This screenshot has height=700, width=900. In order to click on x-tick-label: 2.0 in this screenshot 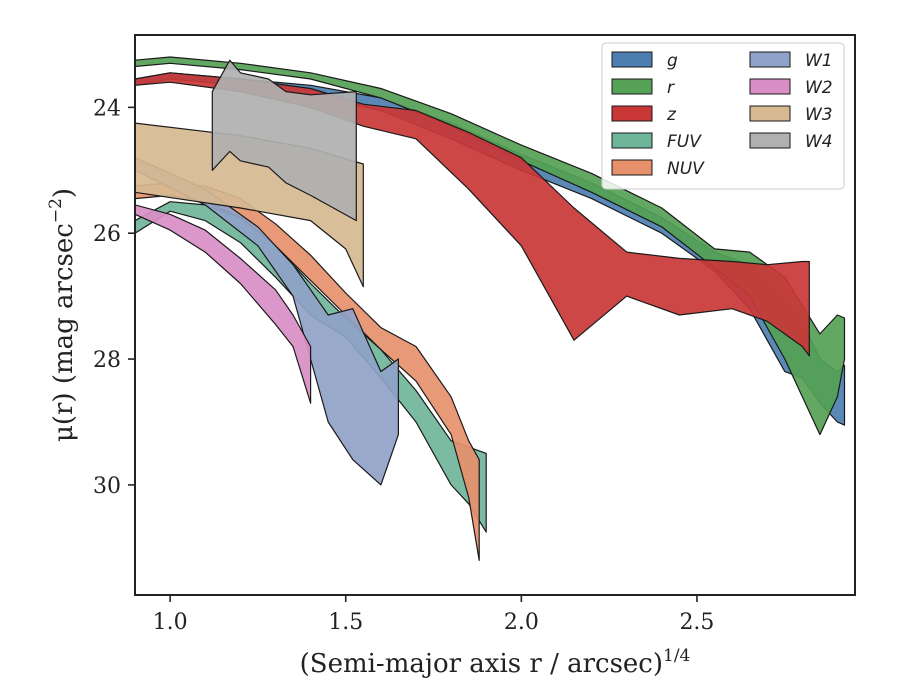, I will do `click(521, 622)`.